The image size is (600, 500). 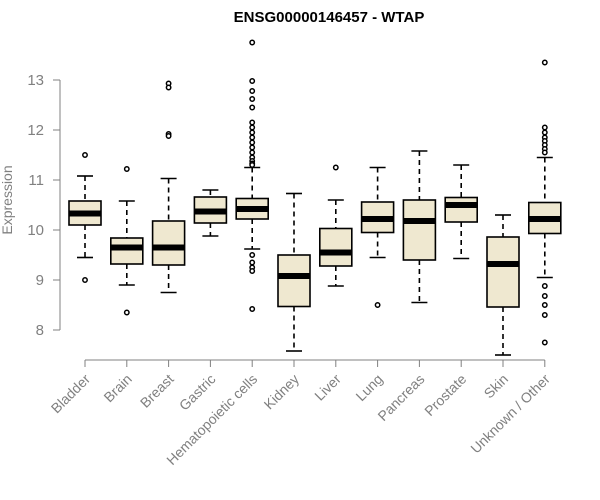 I want to click on x-tick-label: Bladder, so click(x=71, y=394).